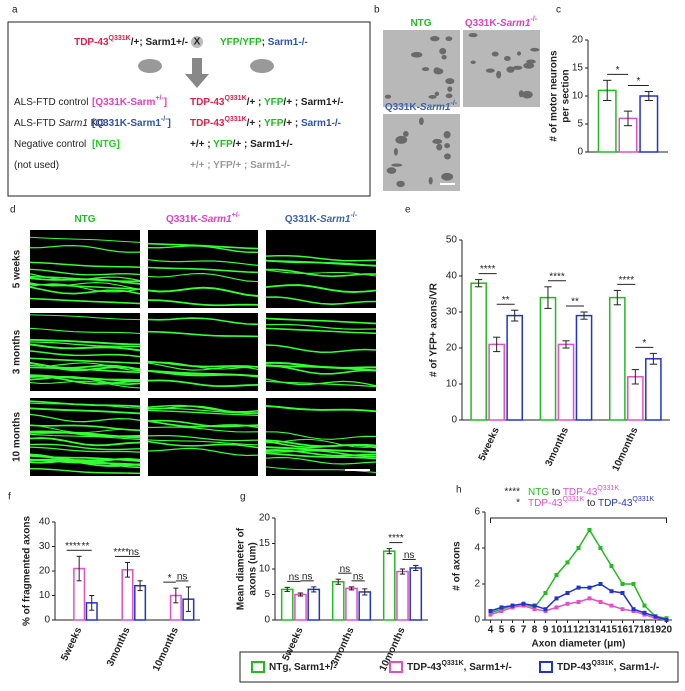 This screenshot has width=685, height=691. Describe the element at coordinates (452, 348) in the screenshot. I see `y-tick-label: 20` at that location.